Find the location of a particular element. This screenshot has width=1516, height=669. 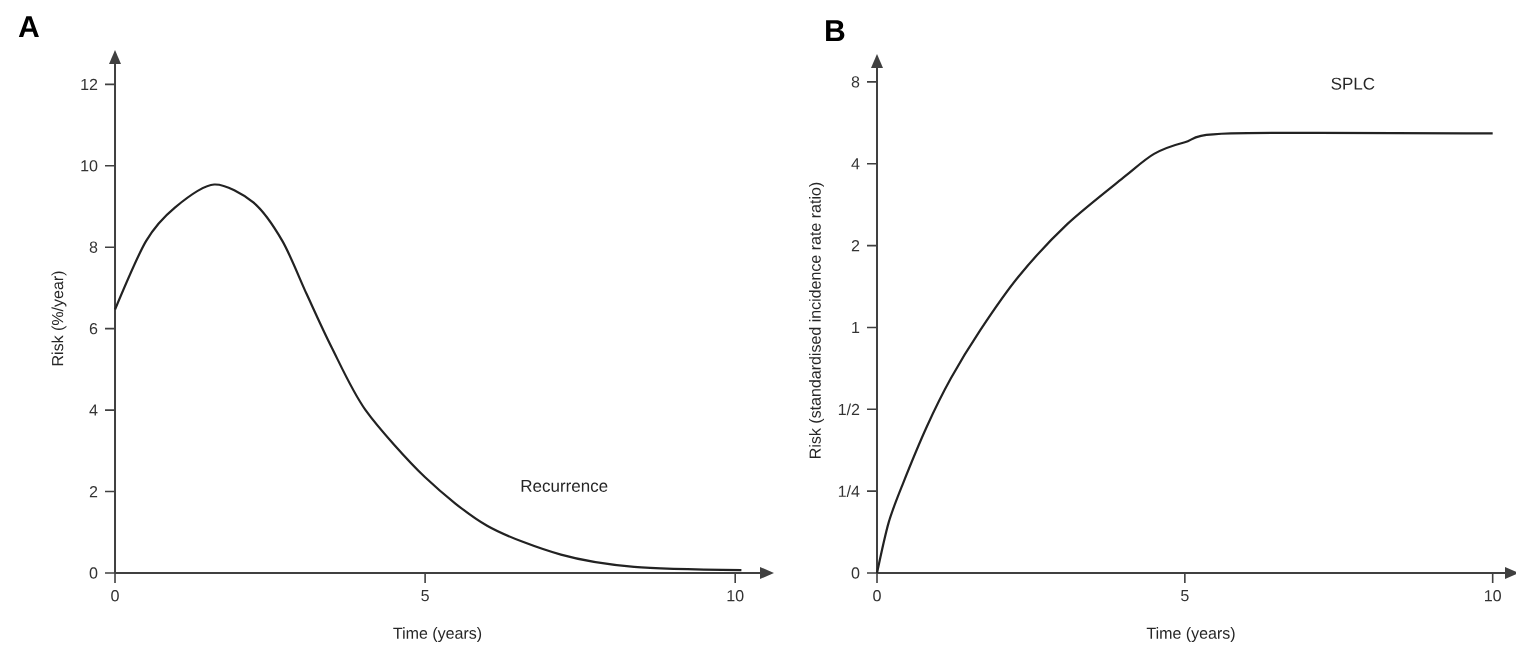

y-axis-title: Risk (%/year) is located at coordinates (59, 318).